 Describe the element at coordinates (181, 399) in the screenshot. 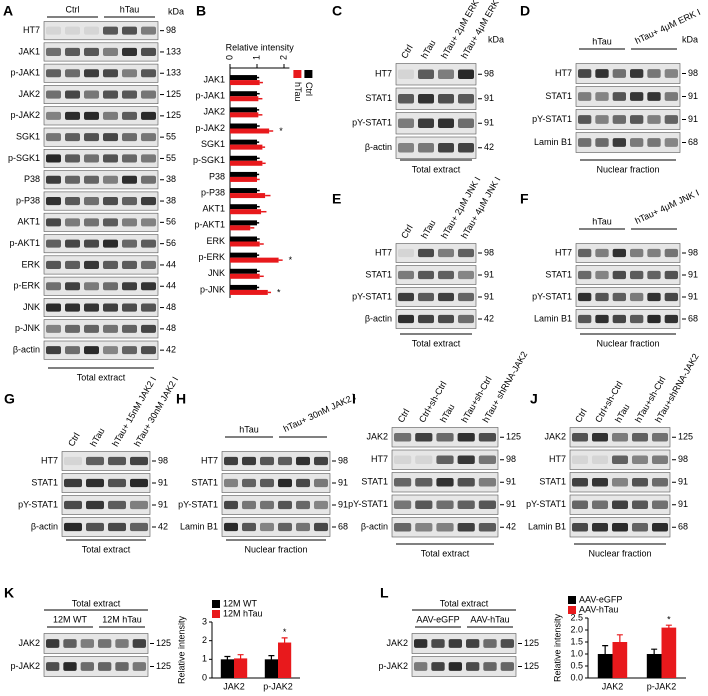

I see `panel-letter: H` at that location.